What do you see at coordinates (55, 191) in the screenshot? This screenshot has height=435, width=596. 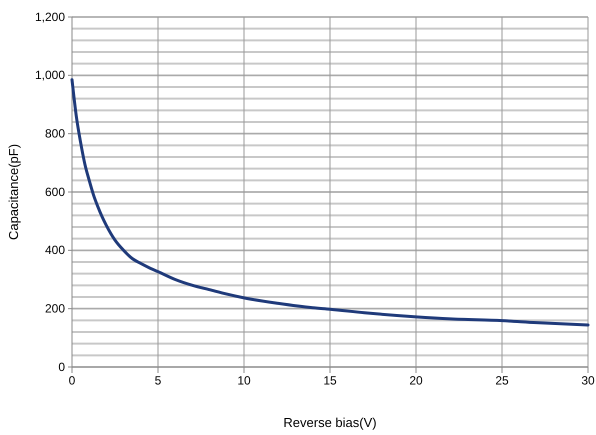 I see `y-tick-label: 600` at bounding box center [55, 191].